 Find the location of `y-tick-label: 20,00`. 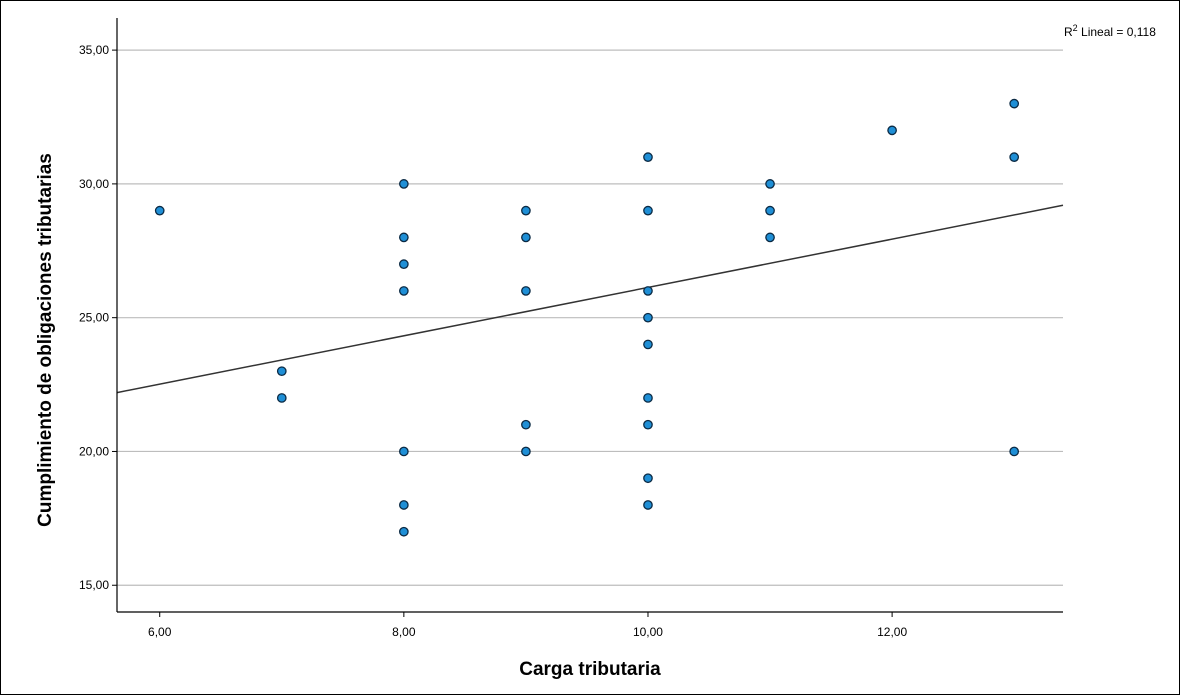

y-tick-label: 20,00 is located at coordinates (94, 451).